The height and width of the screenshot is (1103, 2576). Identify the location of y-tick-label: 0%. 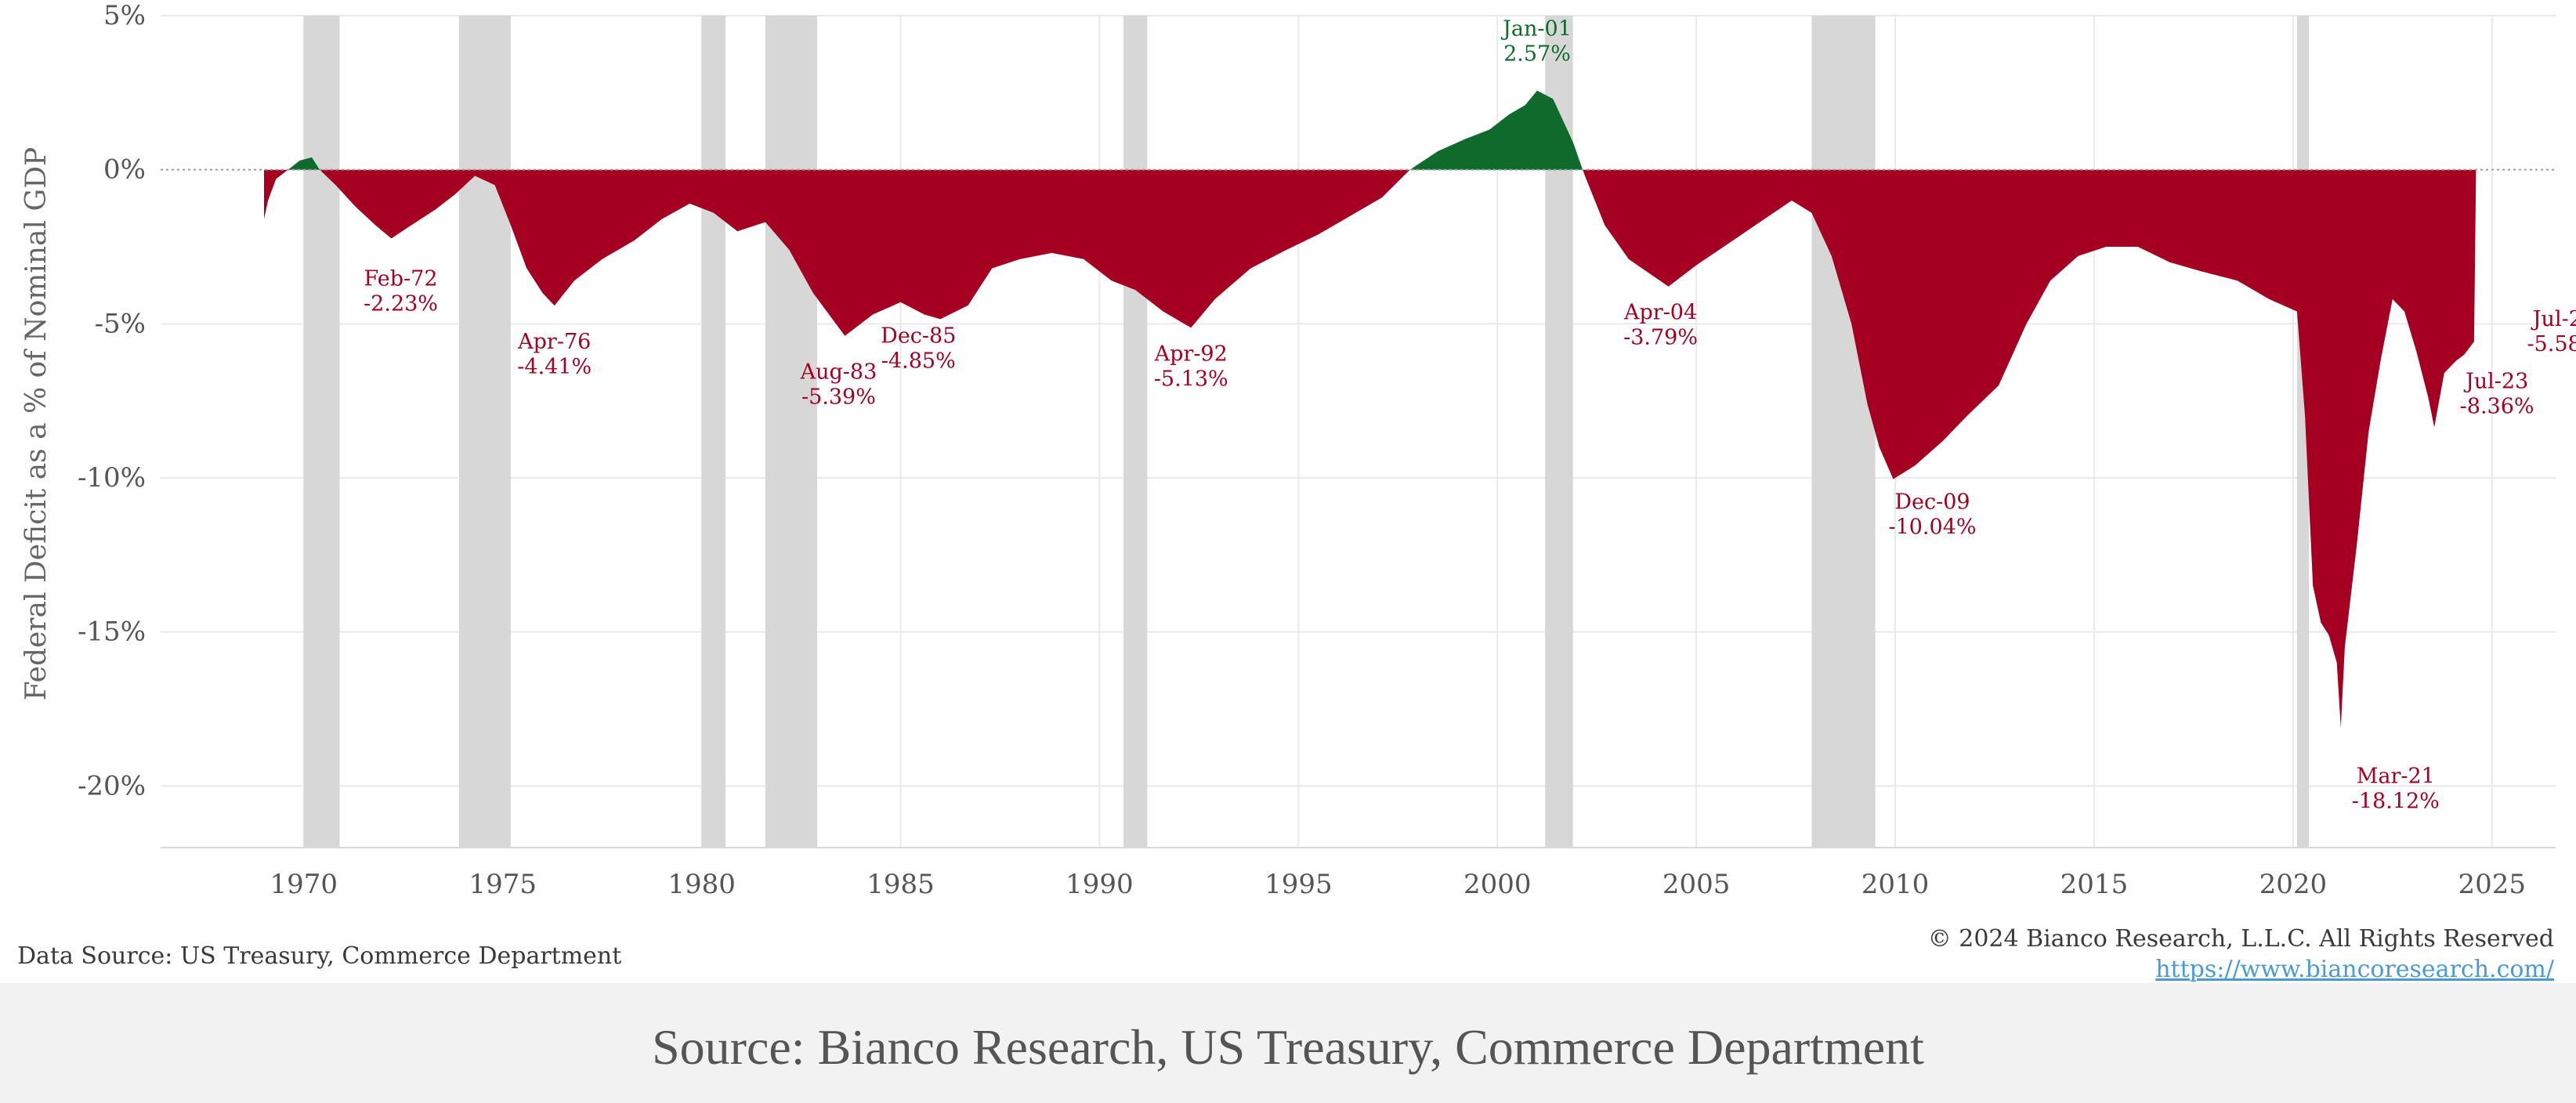
(125, 170).